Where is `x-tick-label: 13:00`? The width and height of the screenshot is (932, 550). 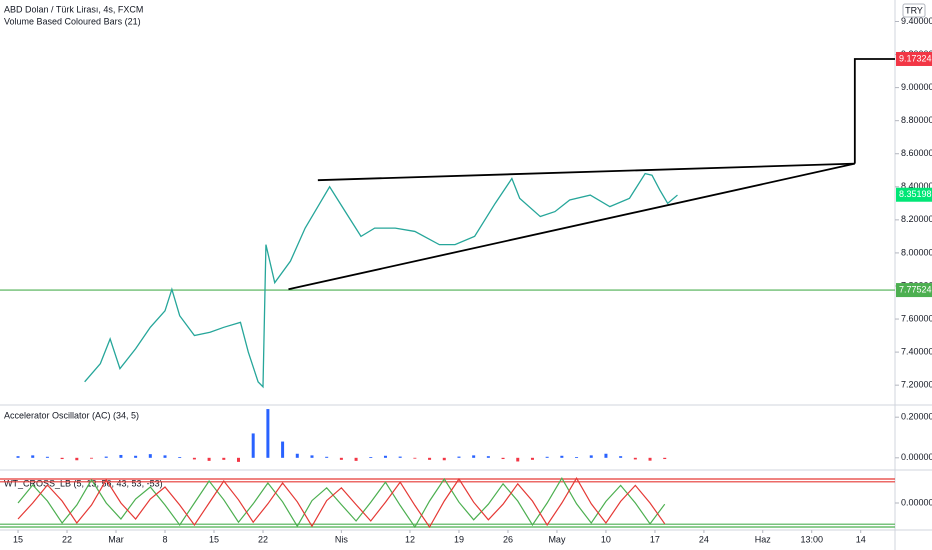
x-tick-label: 13:00 is located at coordinates (811, 539).